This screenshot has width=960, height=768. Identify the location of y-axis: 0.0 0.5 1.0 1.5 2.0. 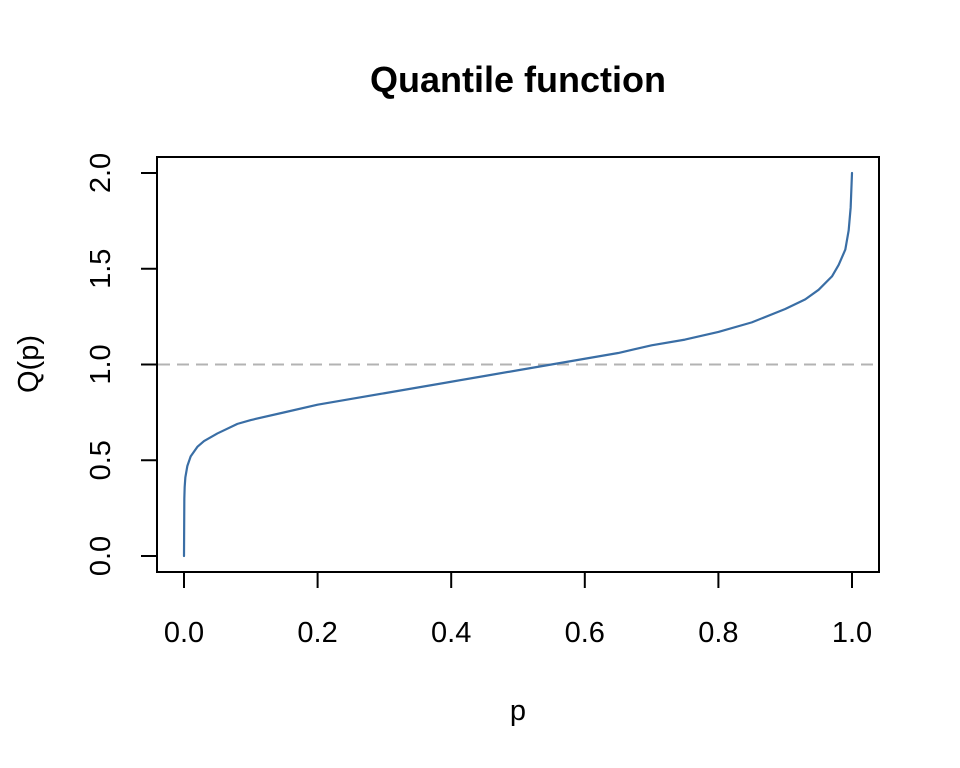
(121, 364).